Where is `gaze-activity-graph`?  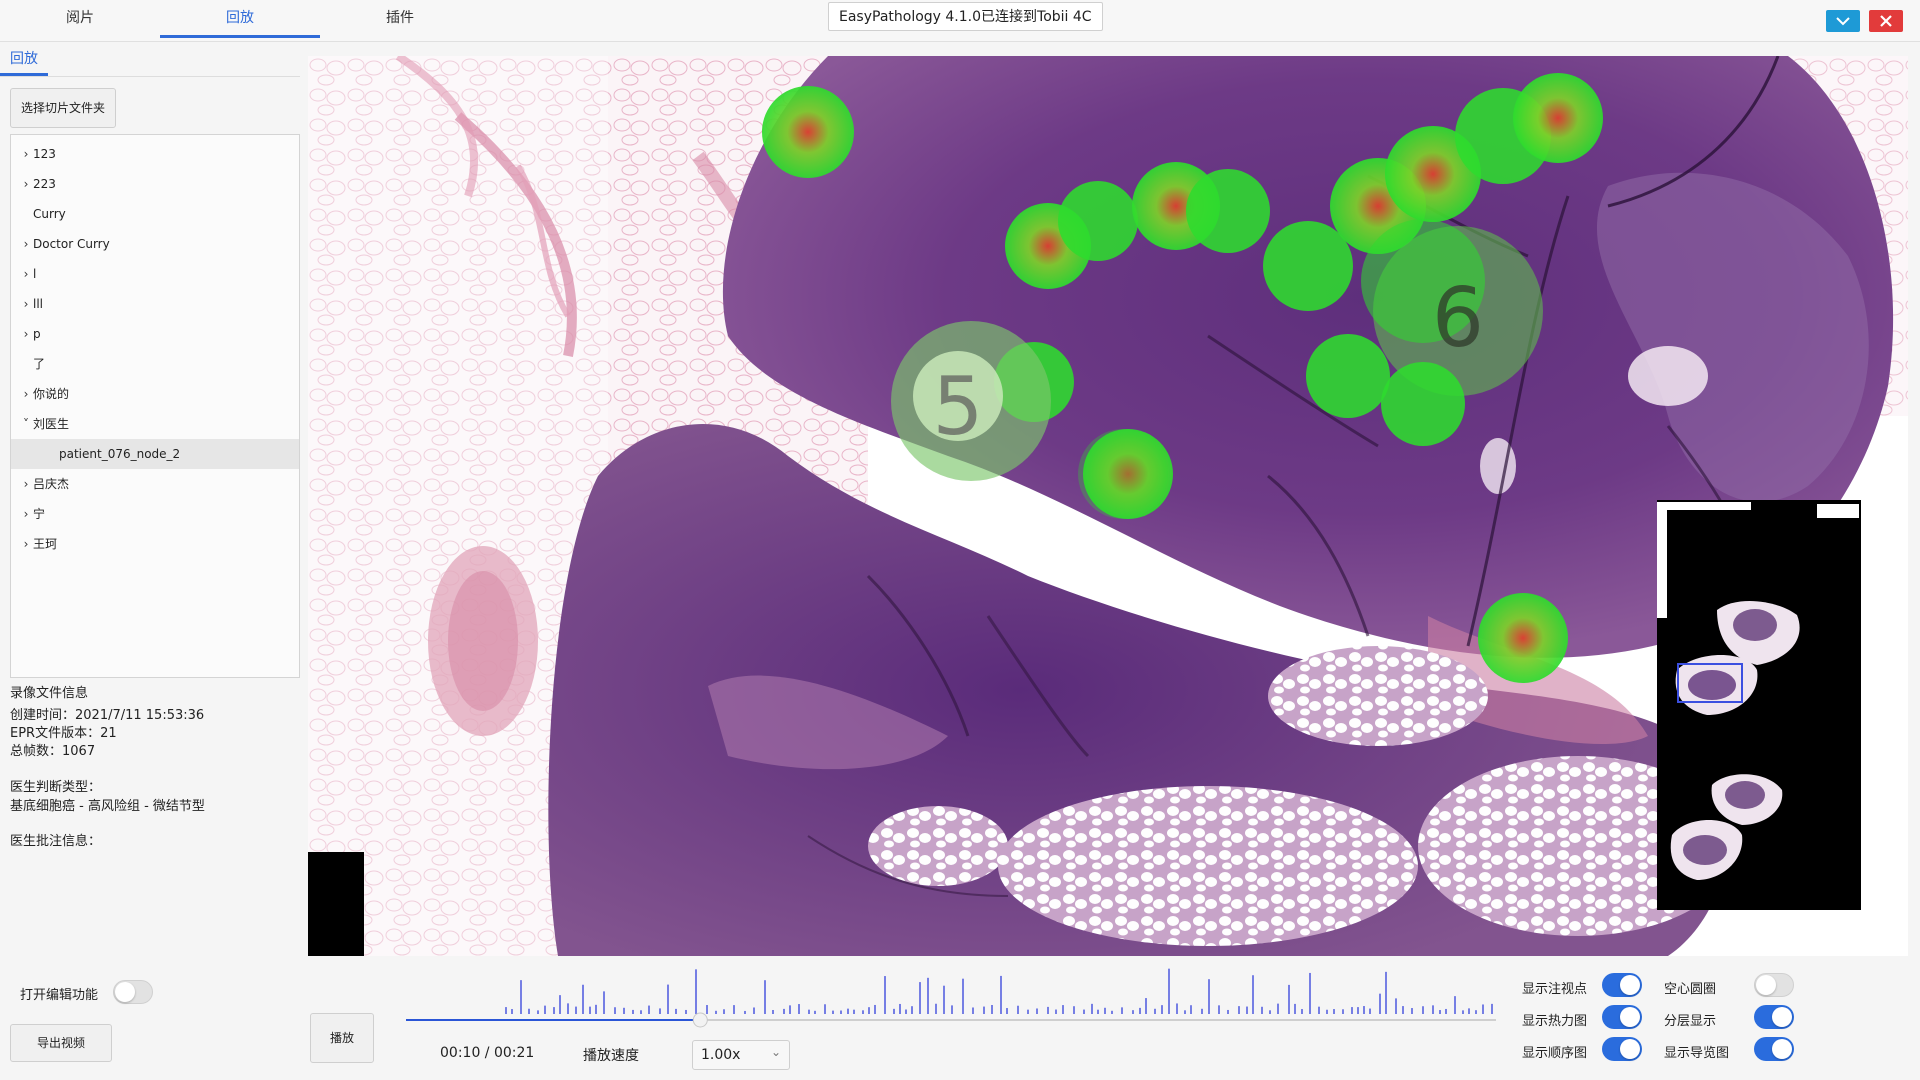 gaze-activity-graph is located at coordinates (999, 991).